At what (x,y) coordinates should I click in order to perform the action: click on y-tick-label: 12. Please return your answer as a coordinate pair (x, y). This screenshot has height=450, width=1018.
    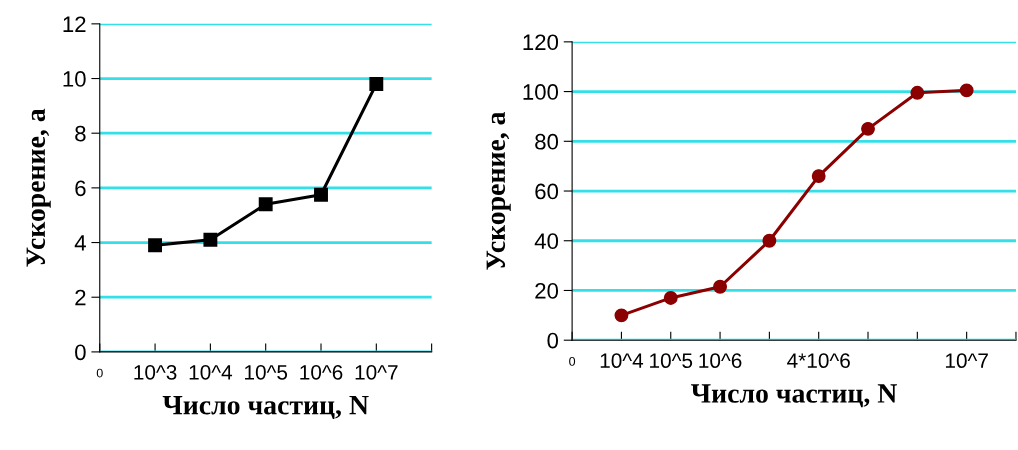
    Looking at the image, I should click on (74, 24).